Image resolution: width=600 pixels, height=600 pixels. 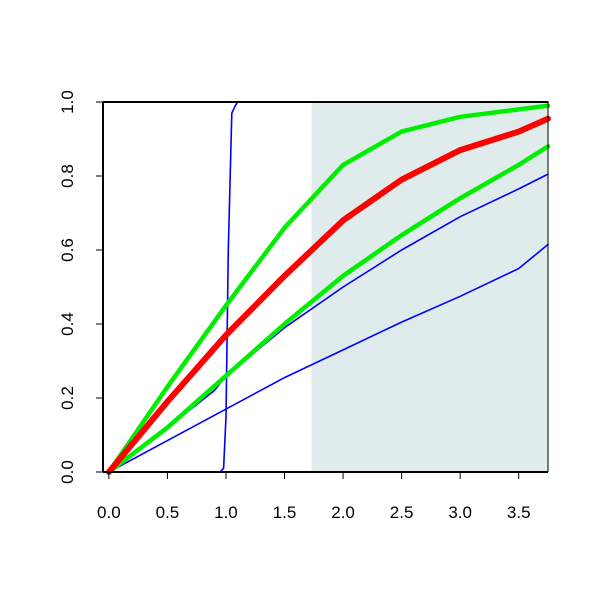 What do you see at coordinates (67, 398) in the screenshot?
I see `y-tick-label: 0.2` at bounding box center [67, 398].